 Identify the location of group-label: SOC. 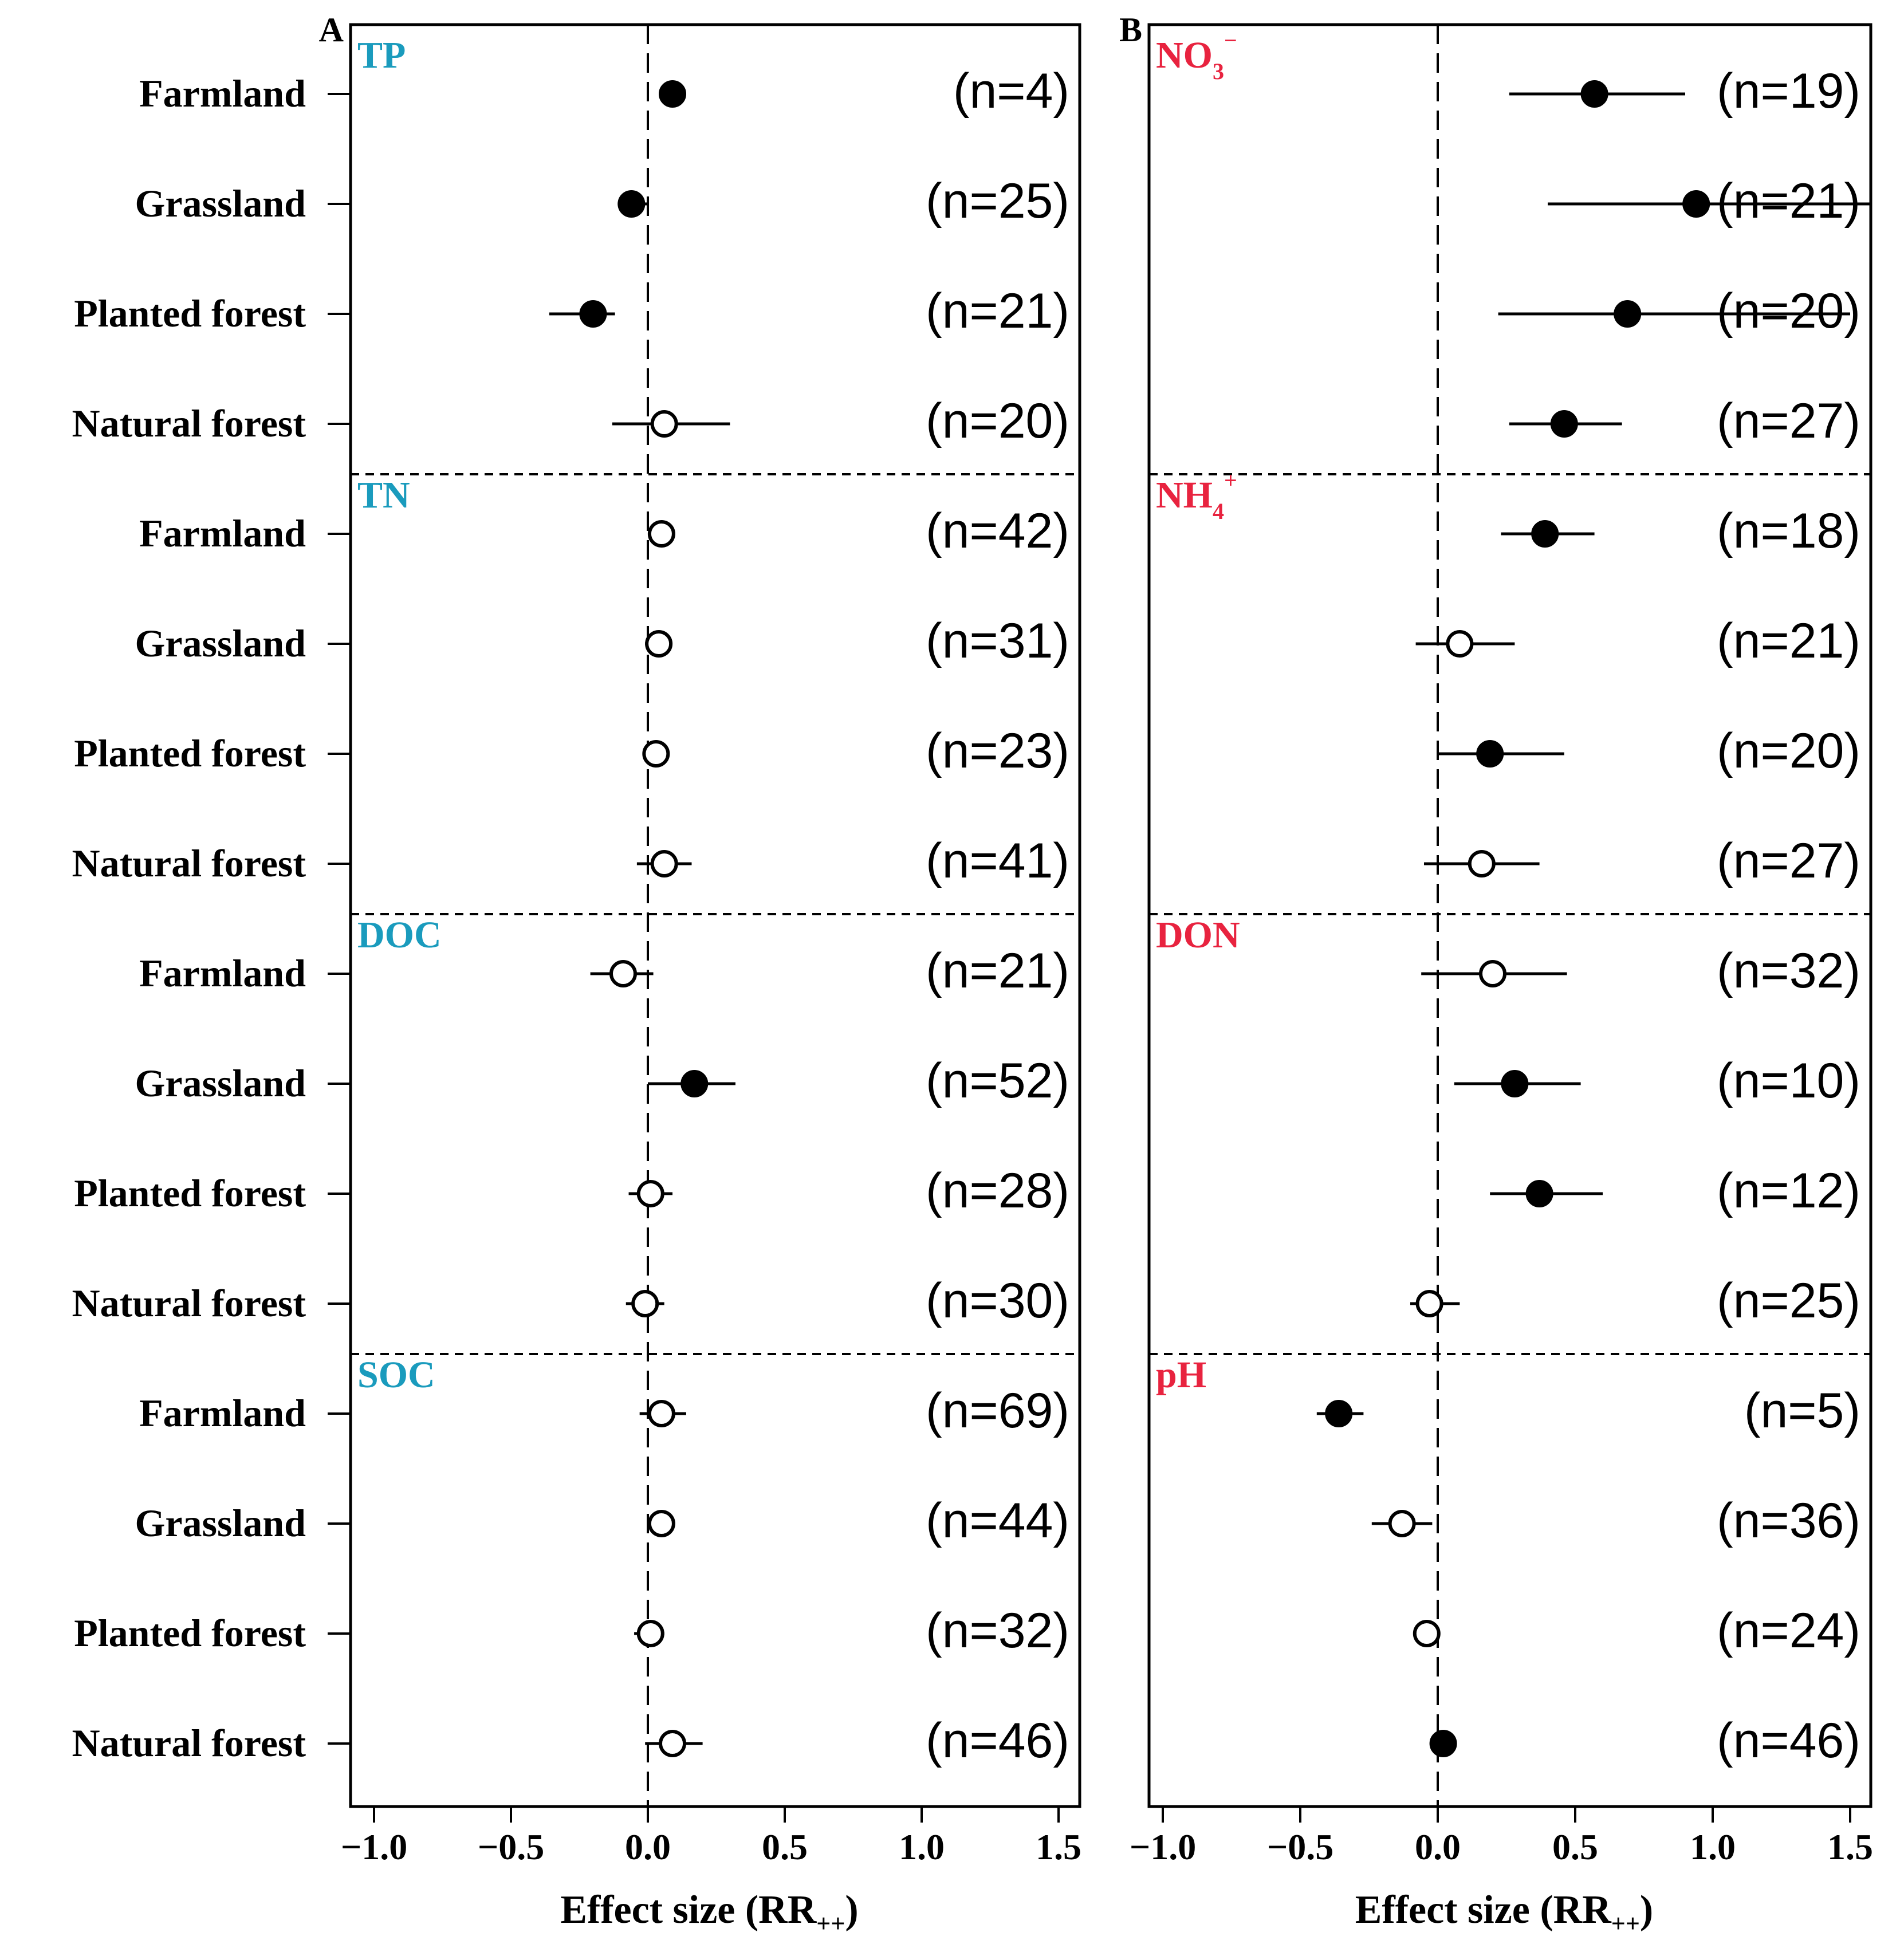
(396, 1375).